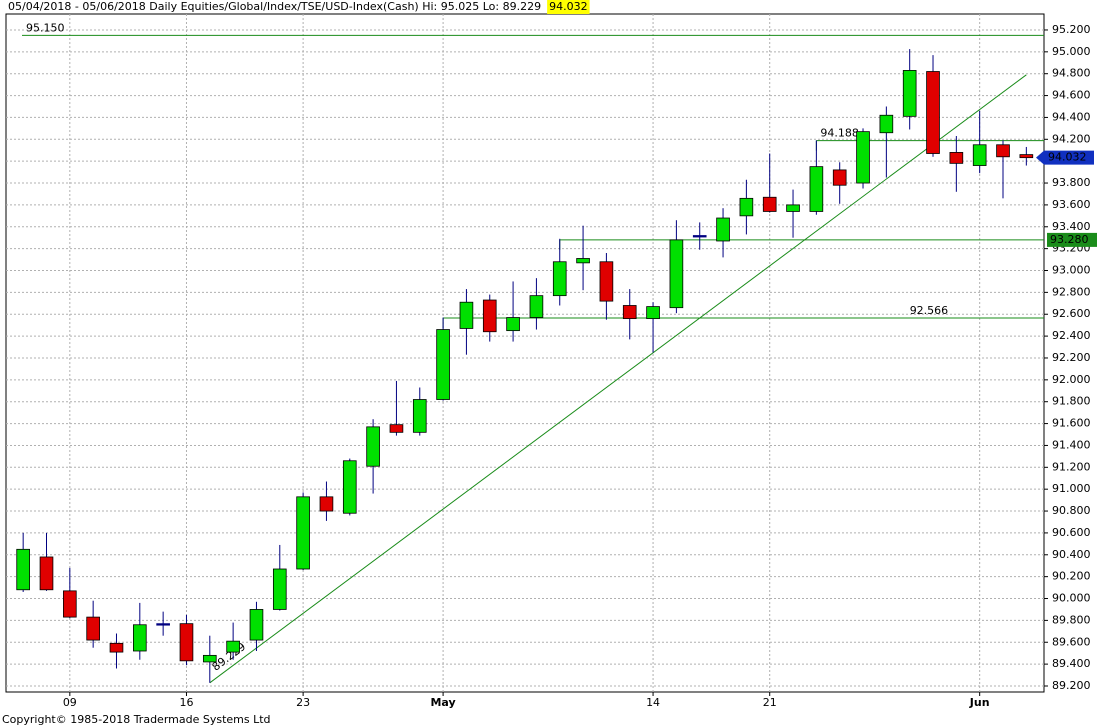  What do you see at coordinates (1071, 685) in the screenshot?
I see `y-tick-label: 89.200` at bounding box center [1071, 685].